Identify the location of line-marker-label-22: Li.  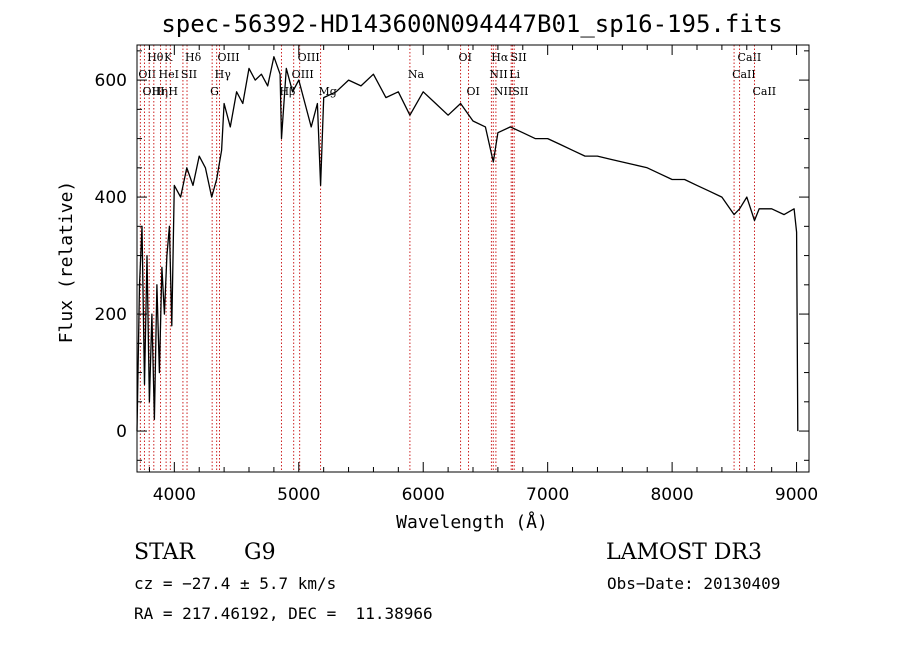
(514, 74).